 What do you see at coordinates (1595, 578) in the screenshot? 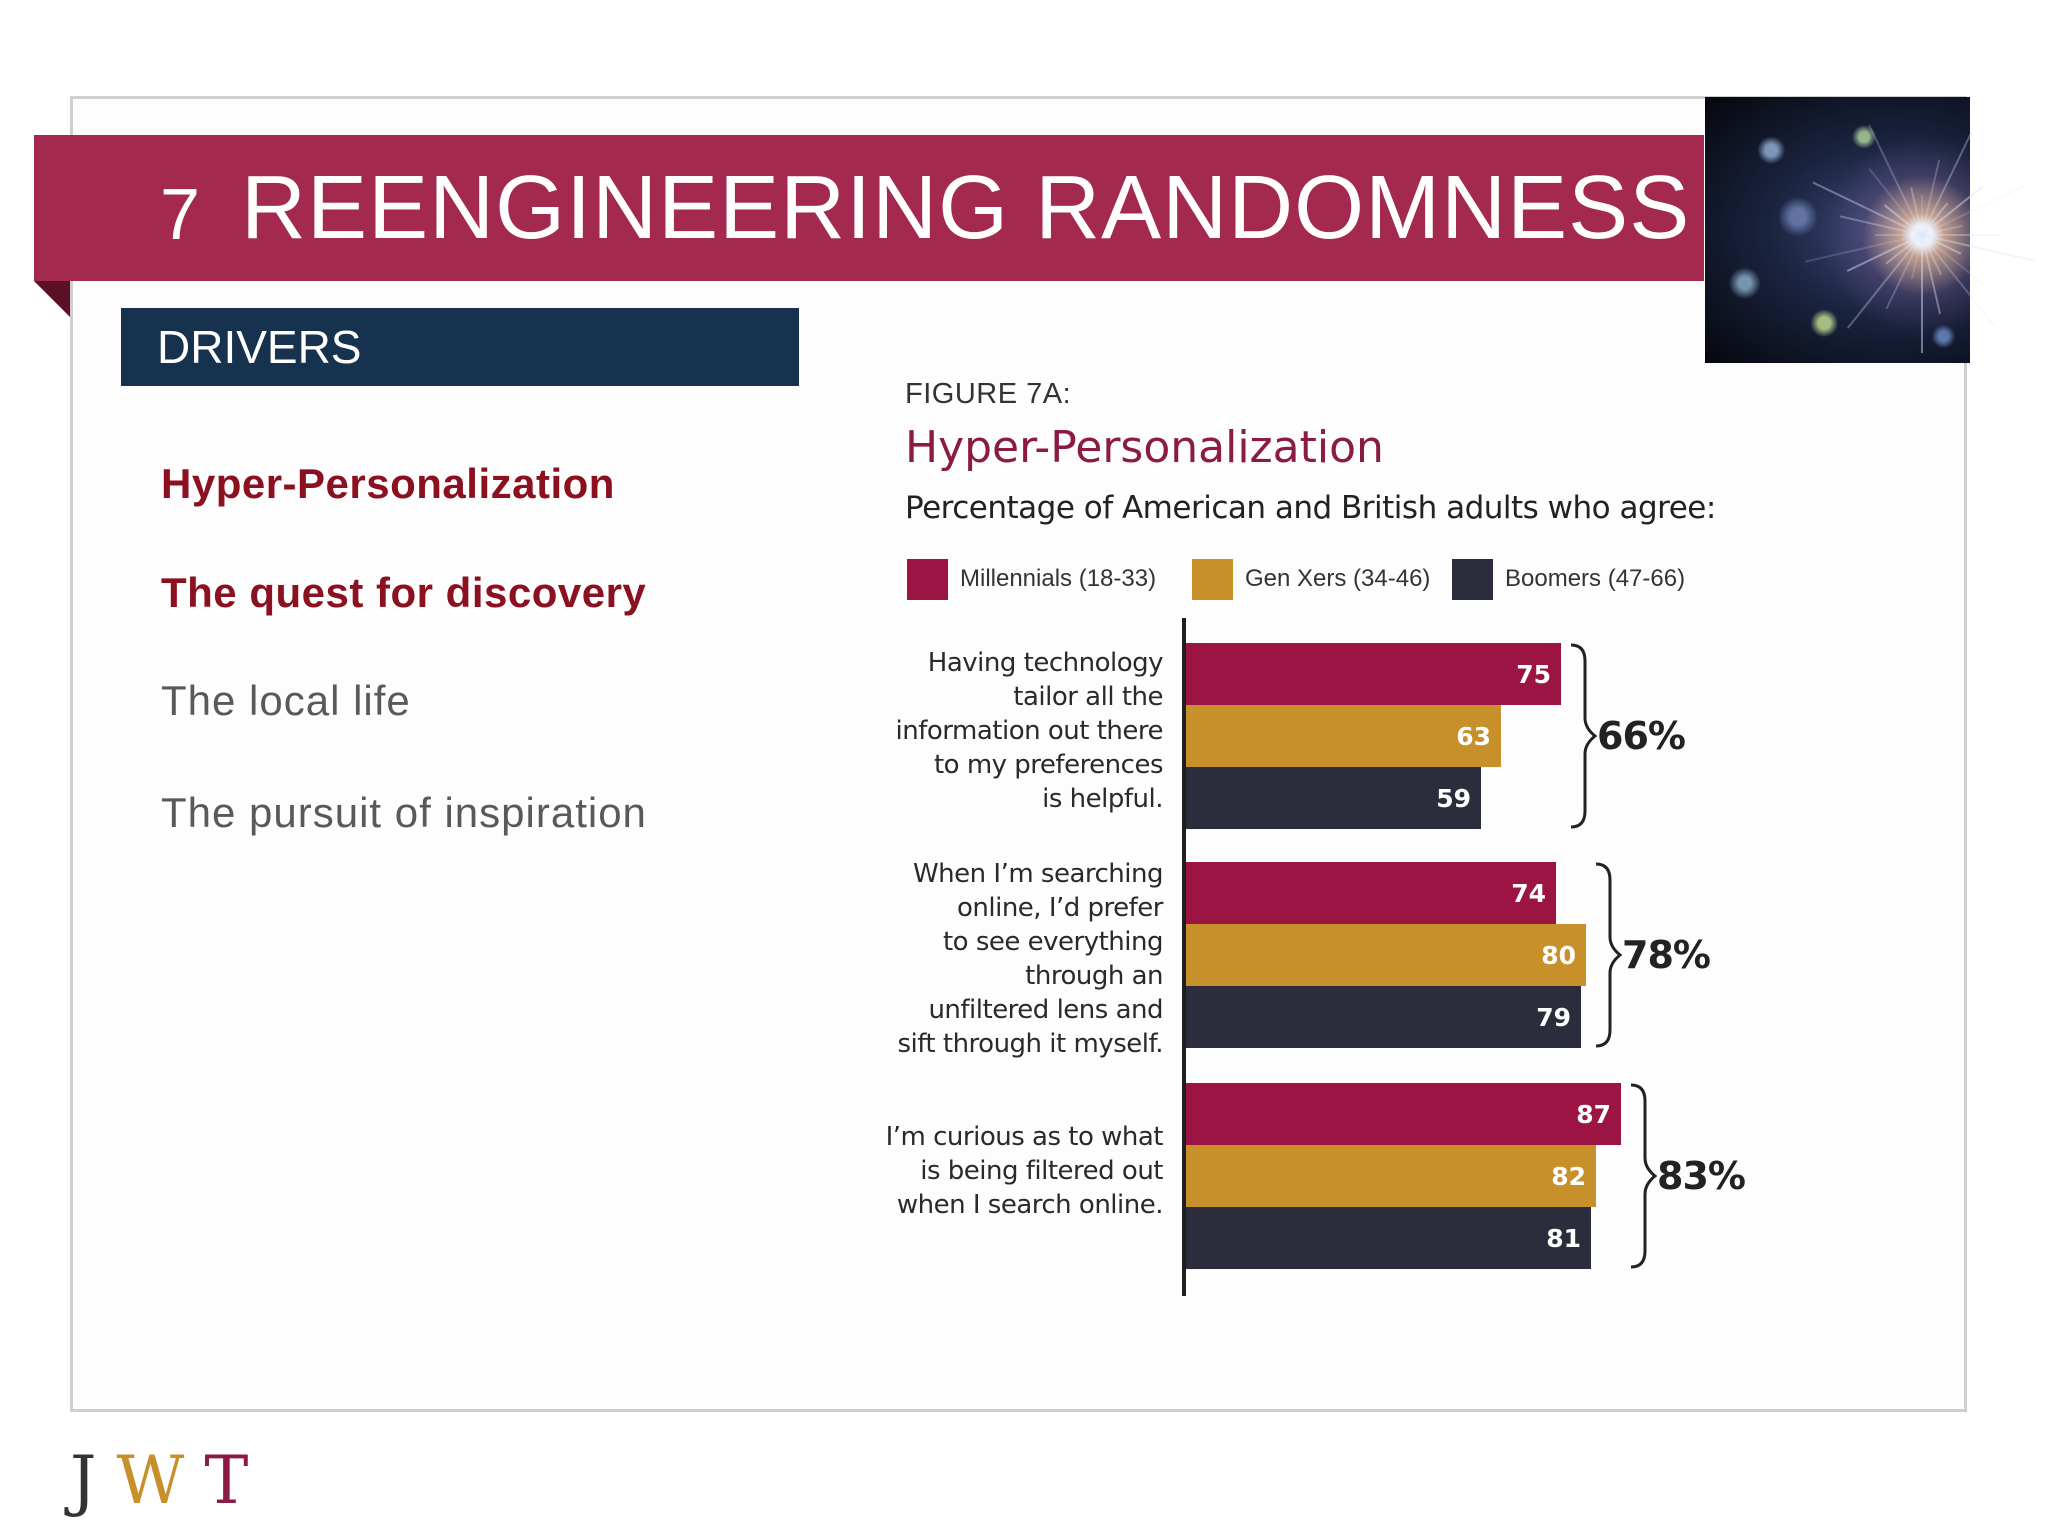
I see `legend-label-boomers: Boomers (47-66)` at bounding box center [1595, 578].